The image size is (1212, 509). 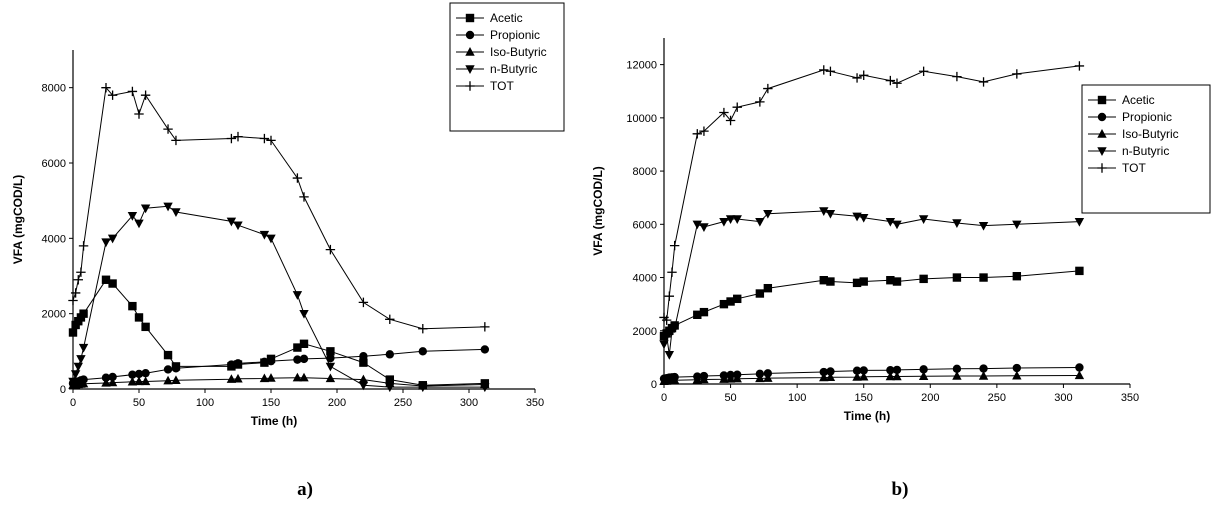 What do you see at coordinates (305, 489) in the screenshot?
I see `panel-label: a)` at bounding box center [305, 489].